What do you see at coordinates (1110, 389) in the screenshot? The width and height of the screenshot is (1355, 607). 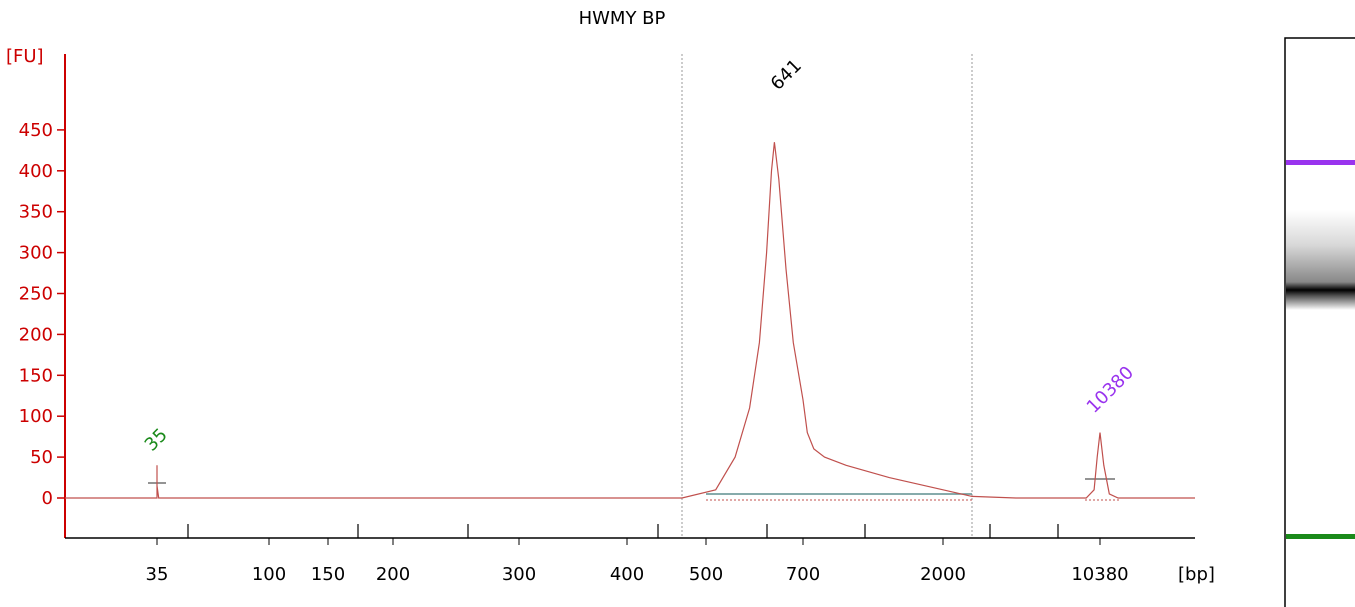 I see `peak-label: 10380` at bounding box center [1110, 389].